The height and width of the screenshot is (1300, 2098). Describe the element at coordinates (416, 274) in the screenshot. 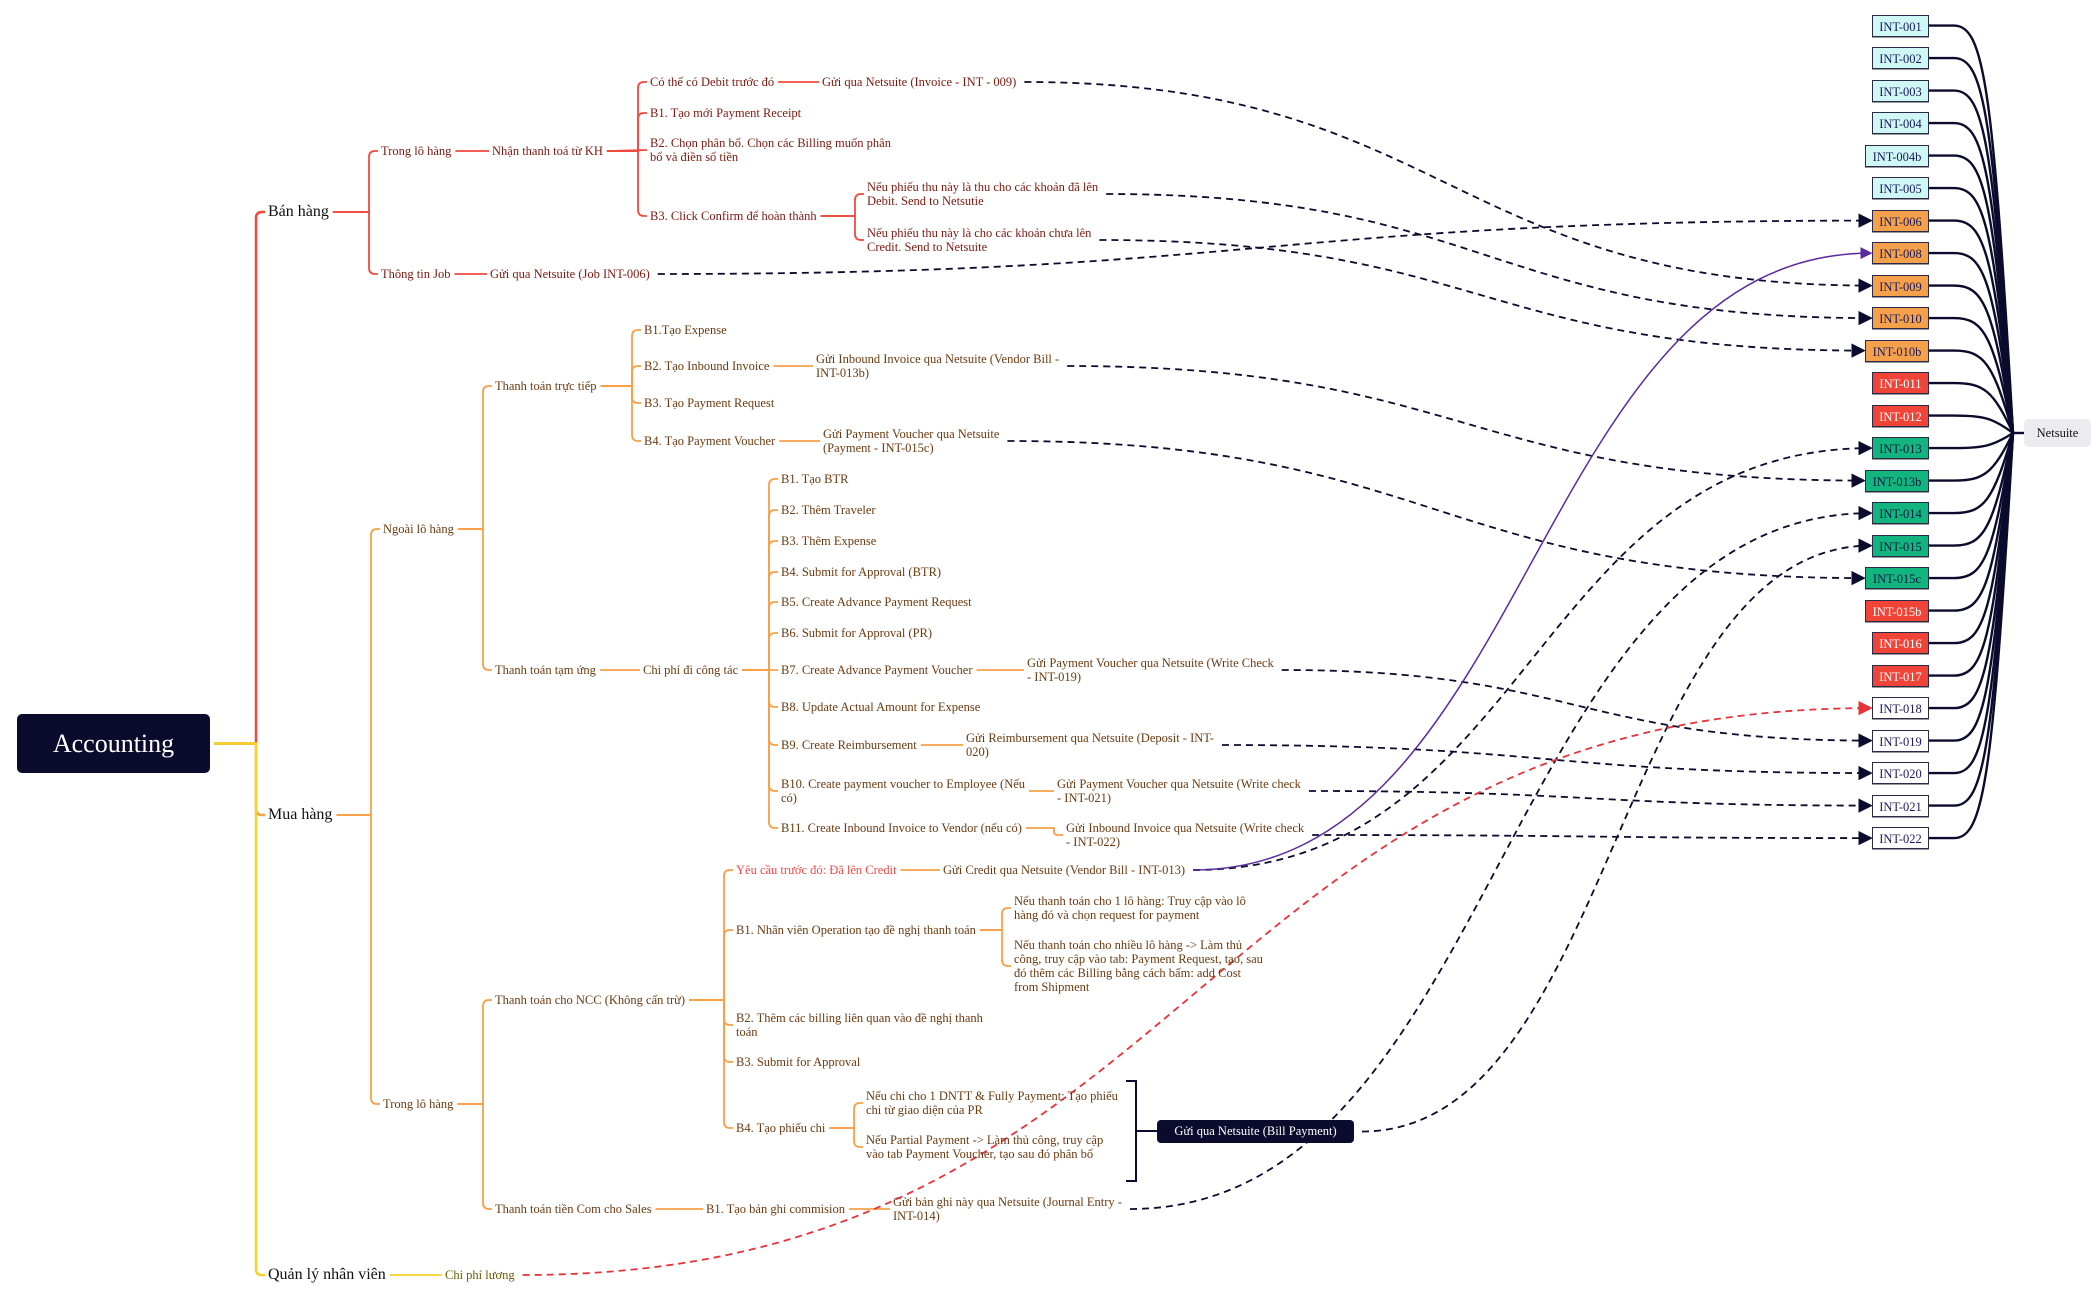

I see `node-thong-tin-job: Thông tin Job` at that location.